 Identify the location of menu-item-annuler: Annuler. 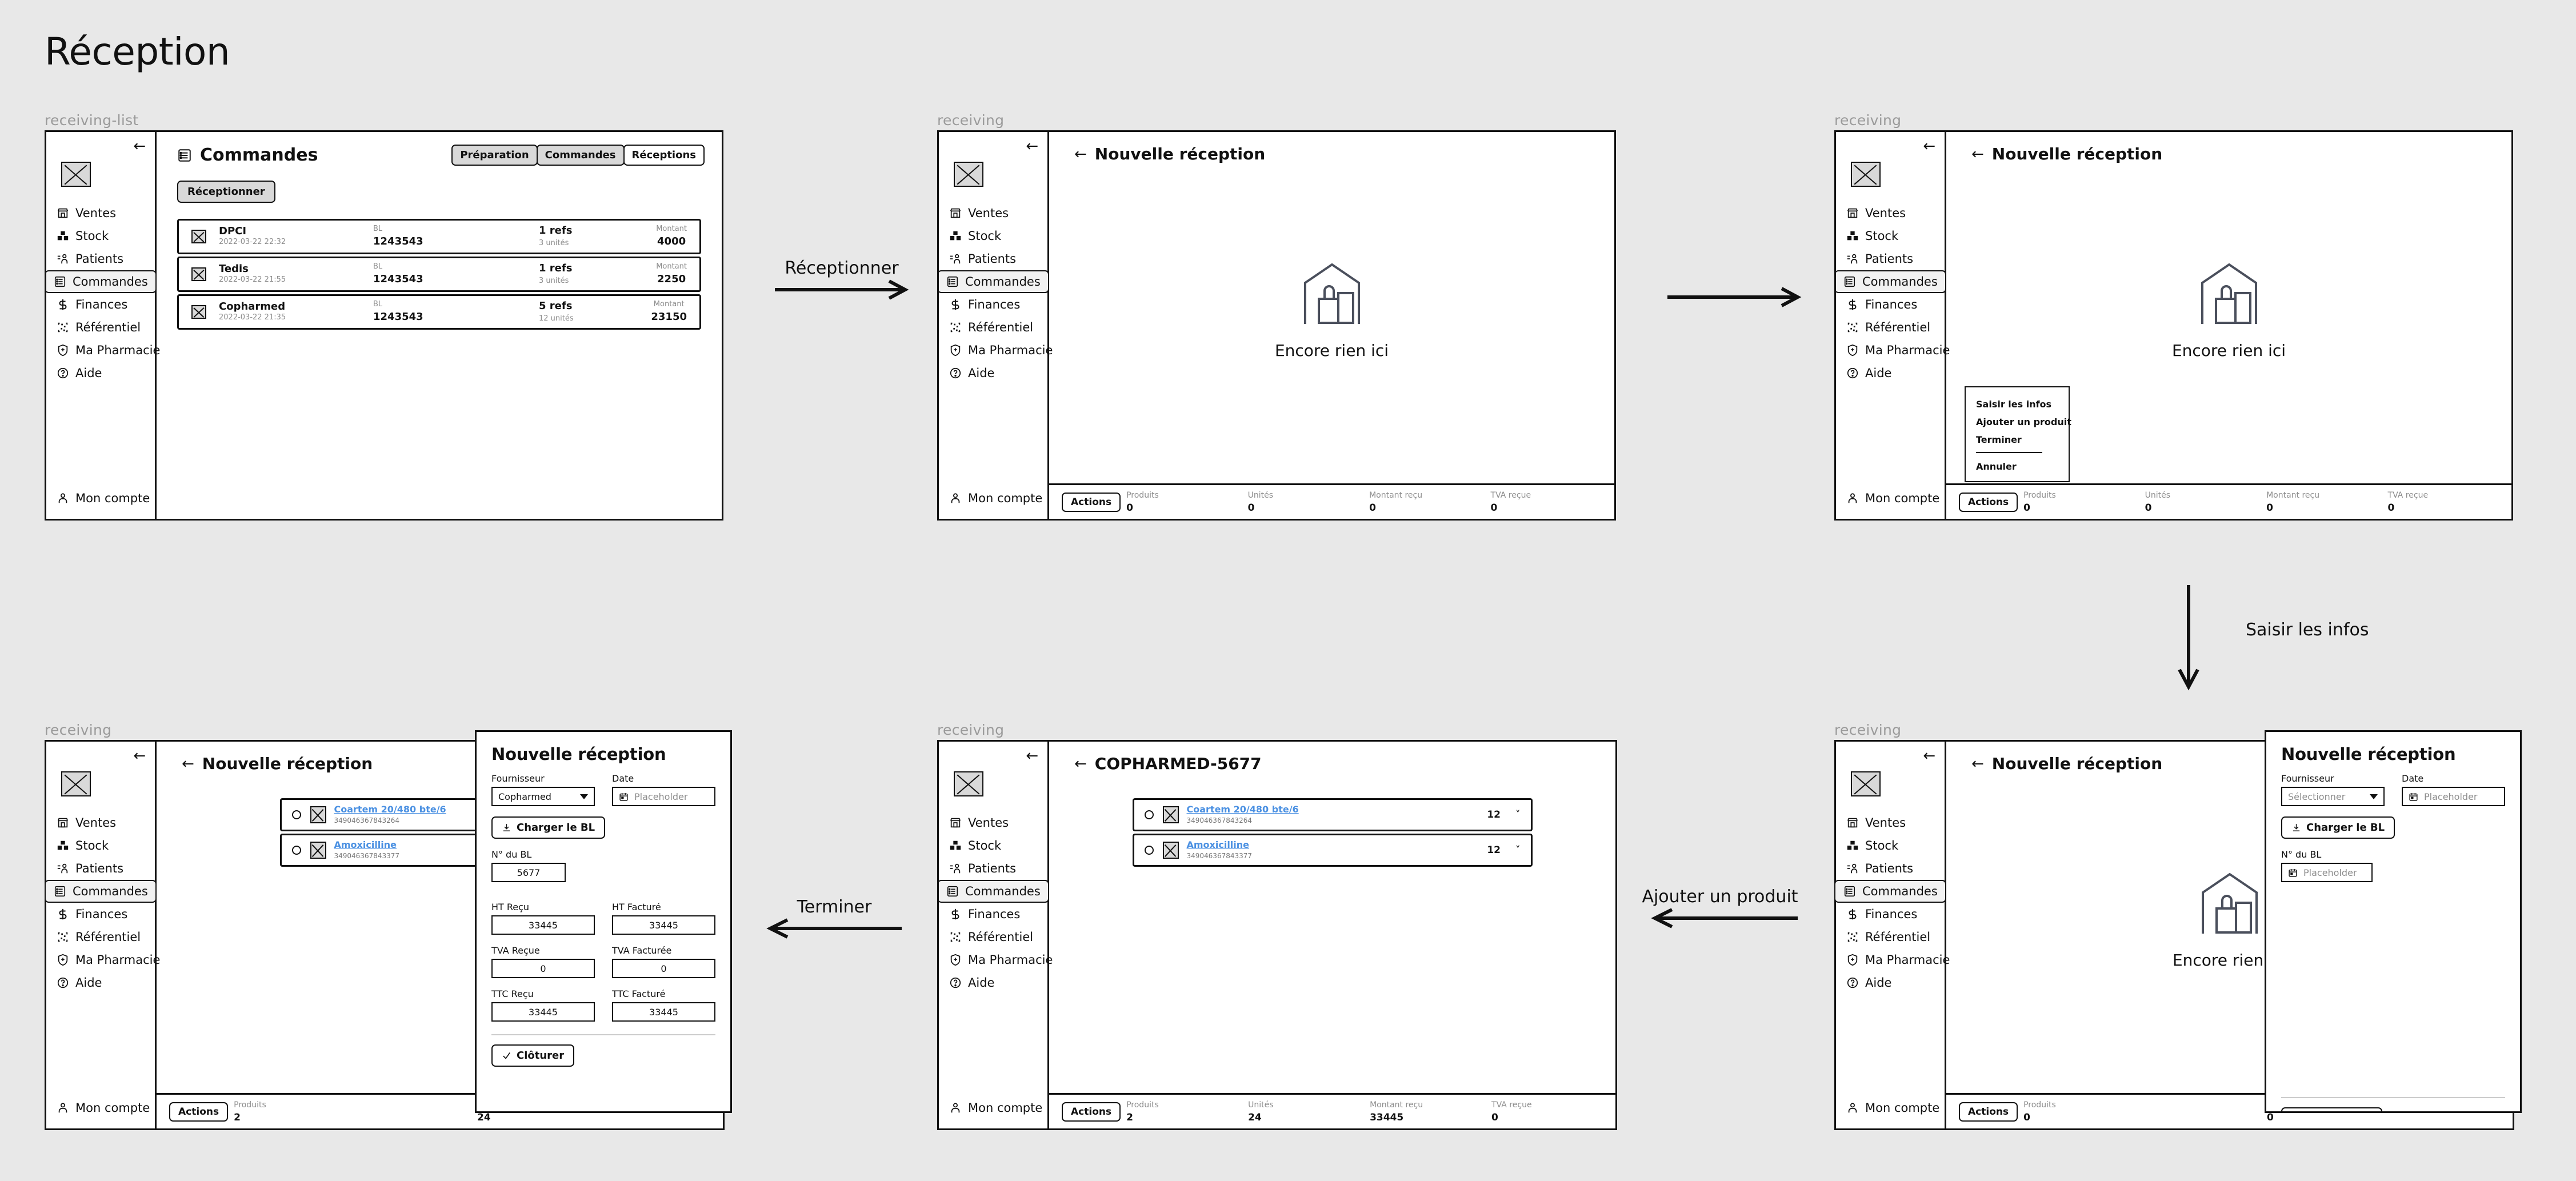
(1996, 467).